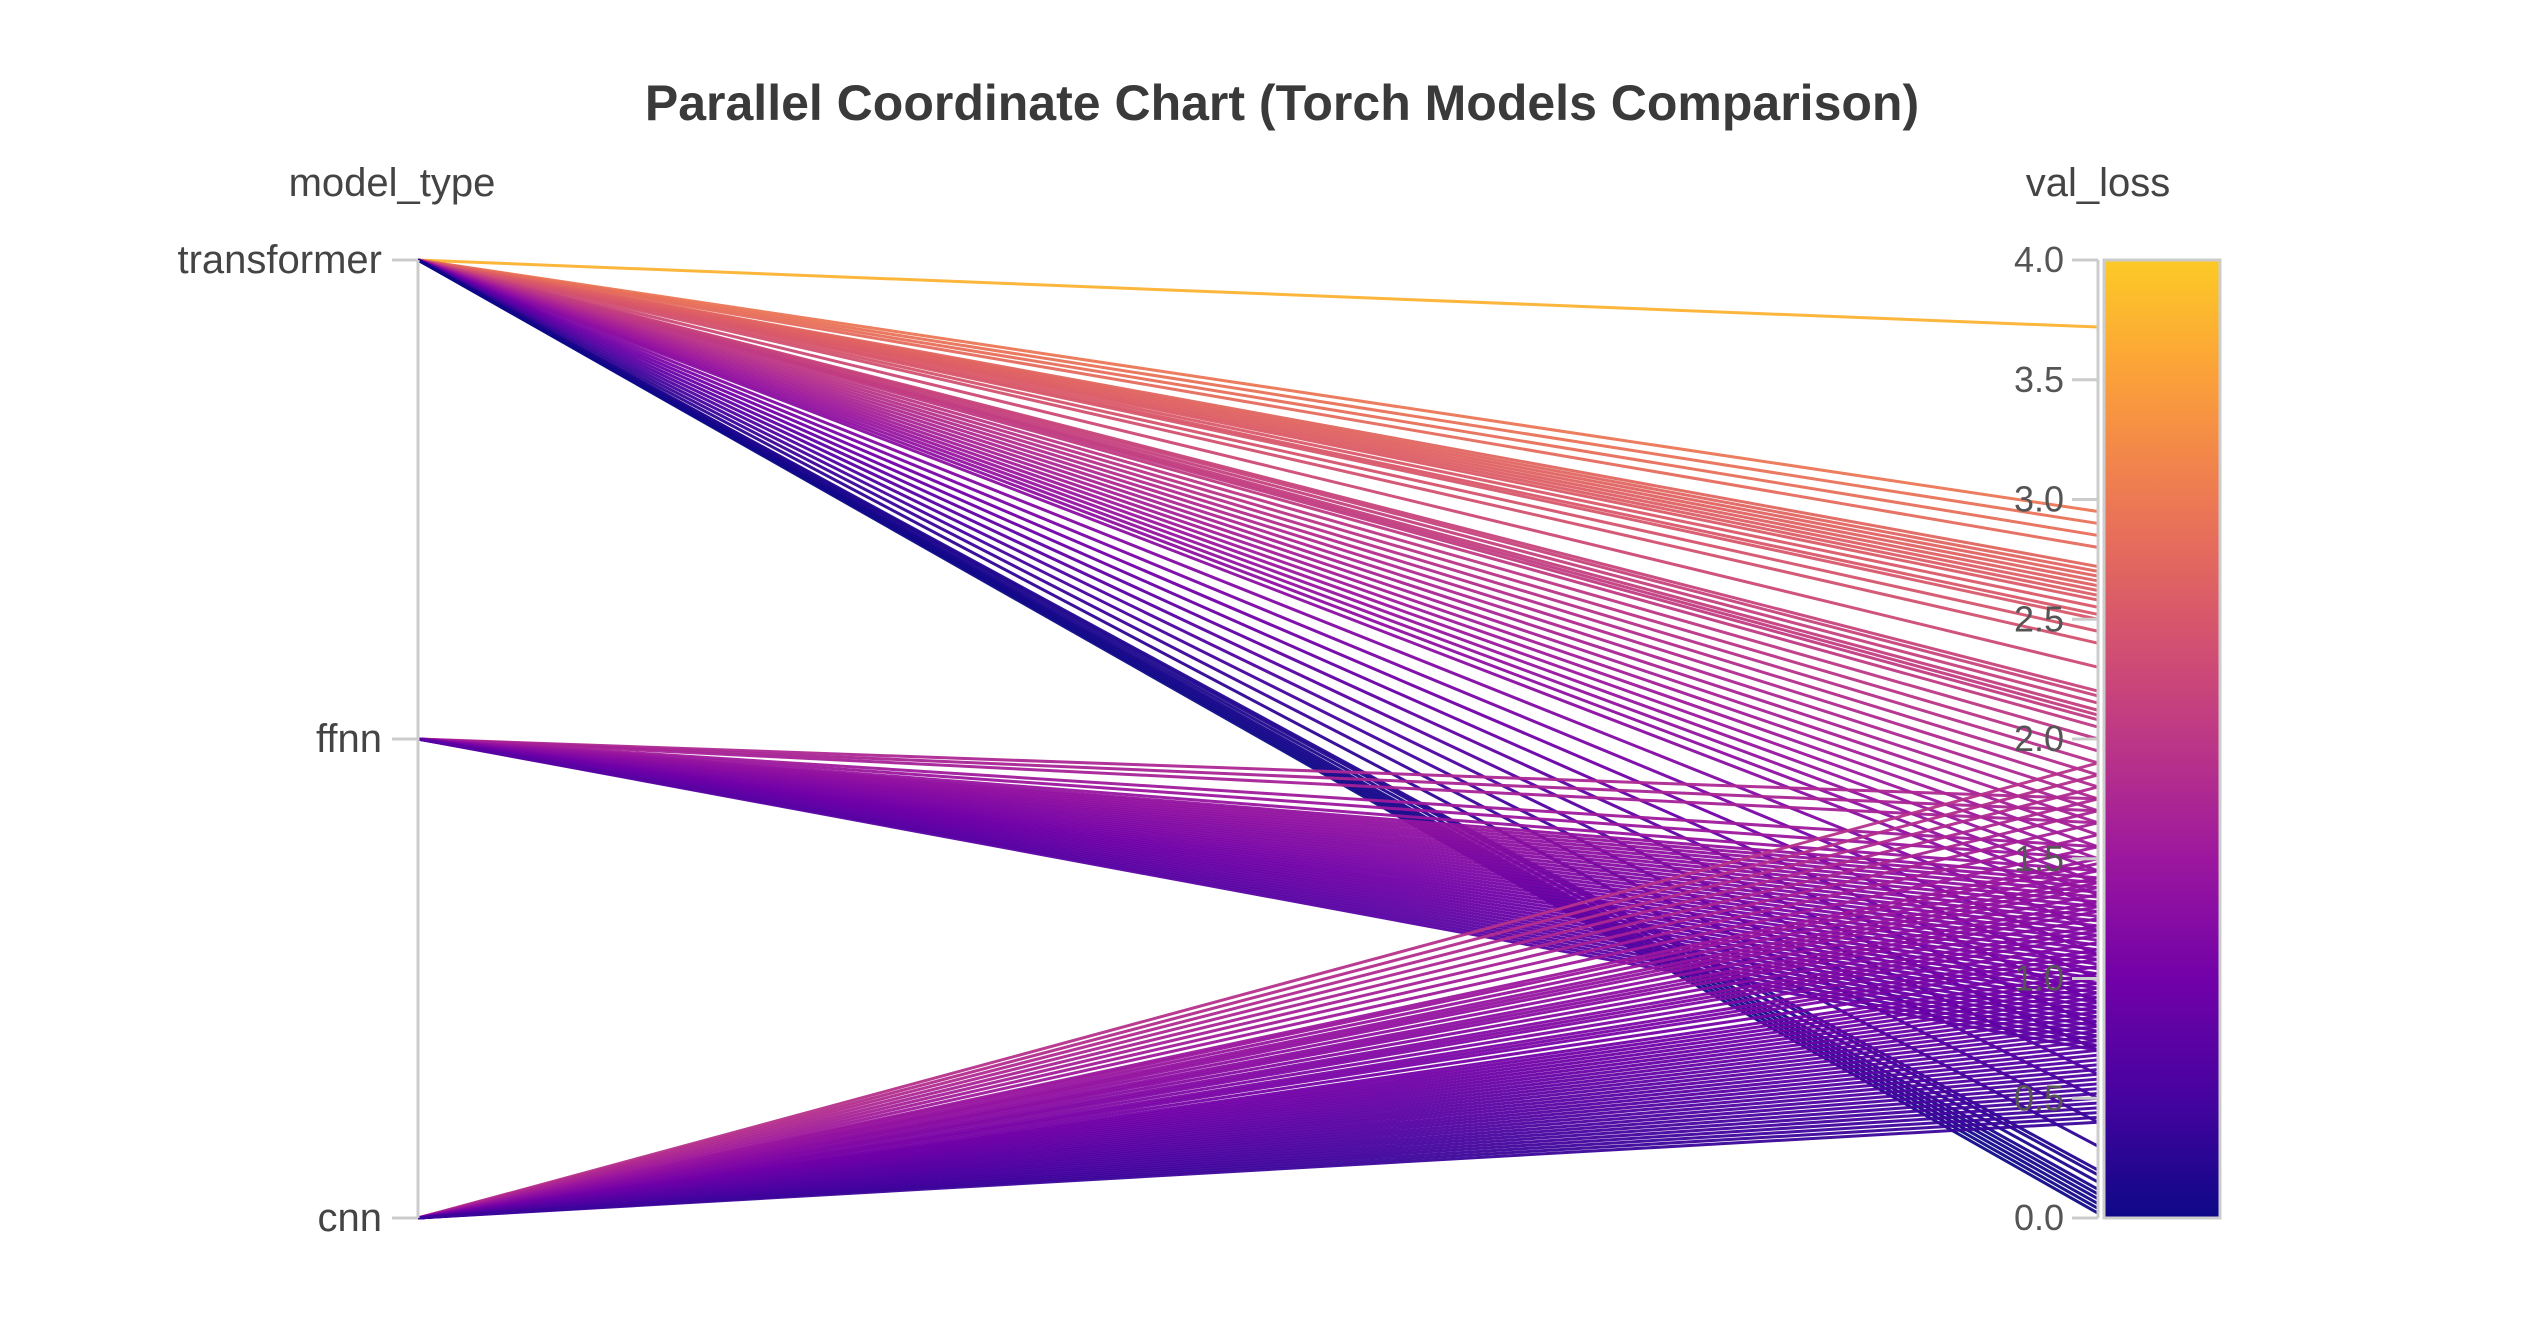  I want to click on tick-label-val-loss-4.0: 4.0, so click(2039, 259).